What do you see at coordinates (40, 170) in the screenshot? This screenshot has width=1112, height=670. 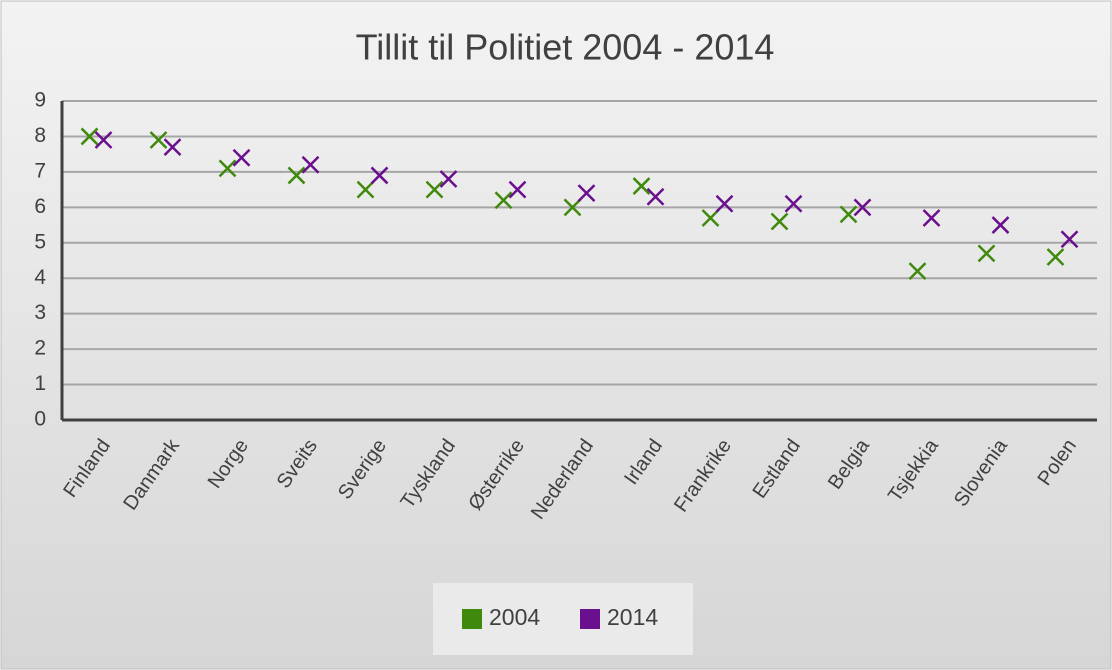 I see `y-tick-label: 7` at bounding box center [40, 170].